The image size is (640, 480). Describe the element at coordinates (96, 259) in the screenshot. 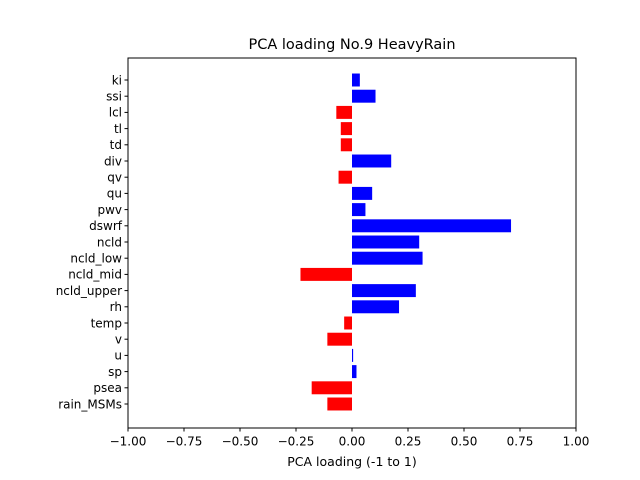

I see `y-tick-label: ncld_low` at that location.